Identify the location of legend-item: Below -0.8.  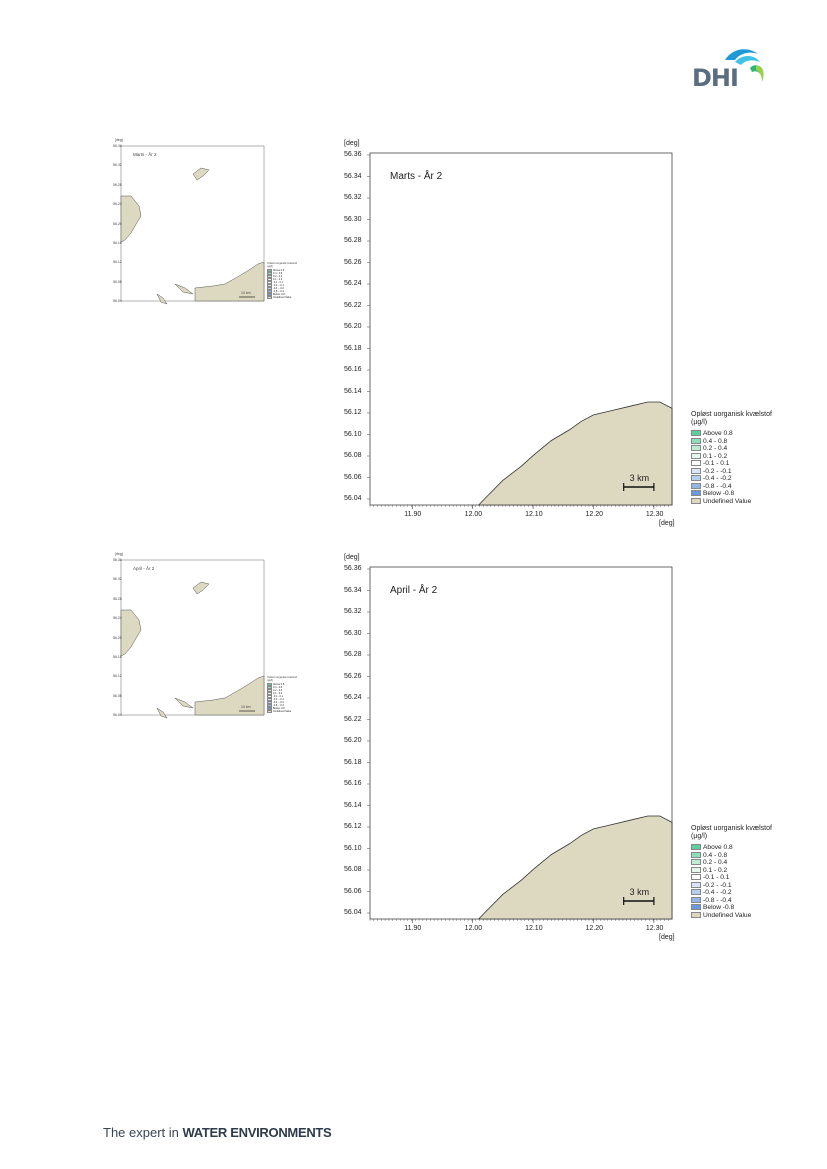
(751, 493).